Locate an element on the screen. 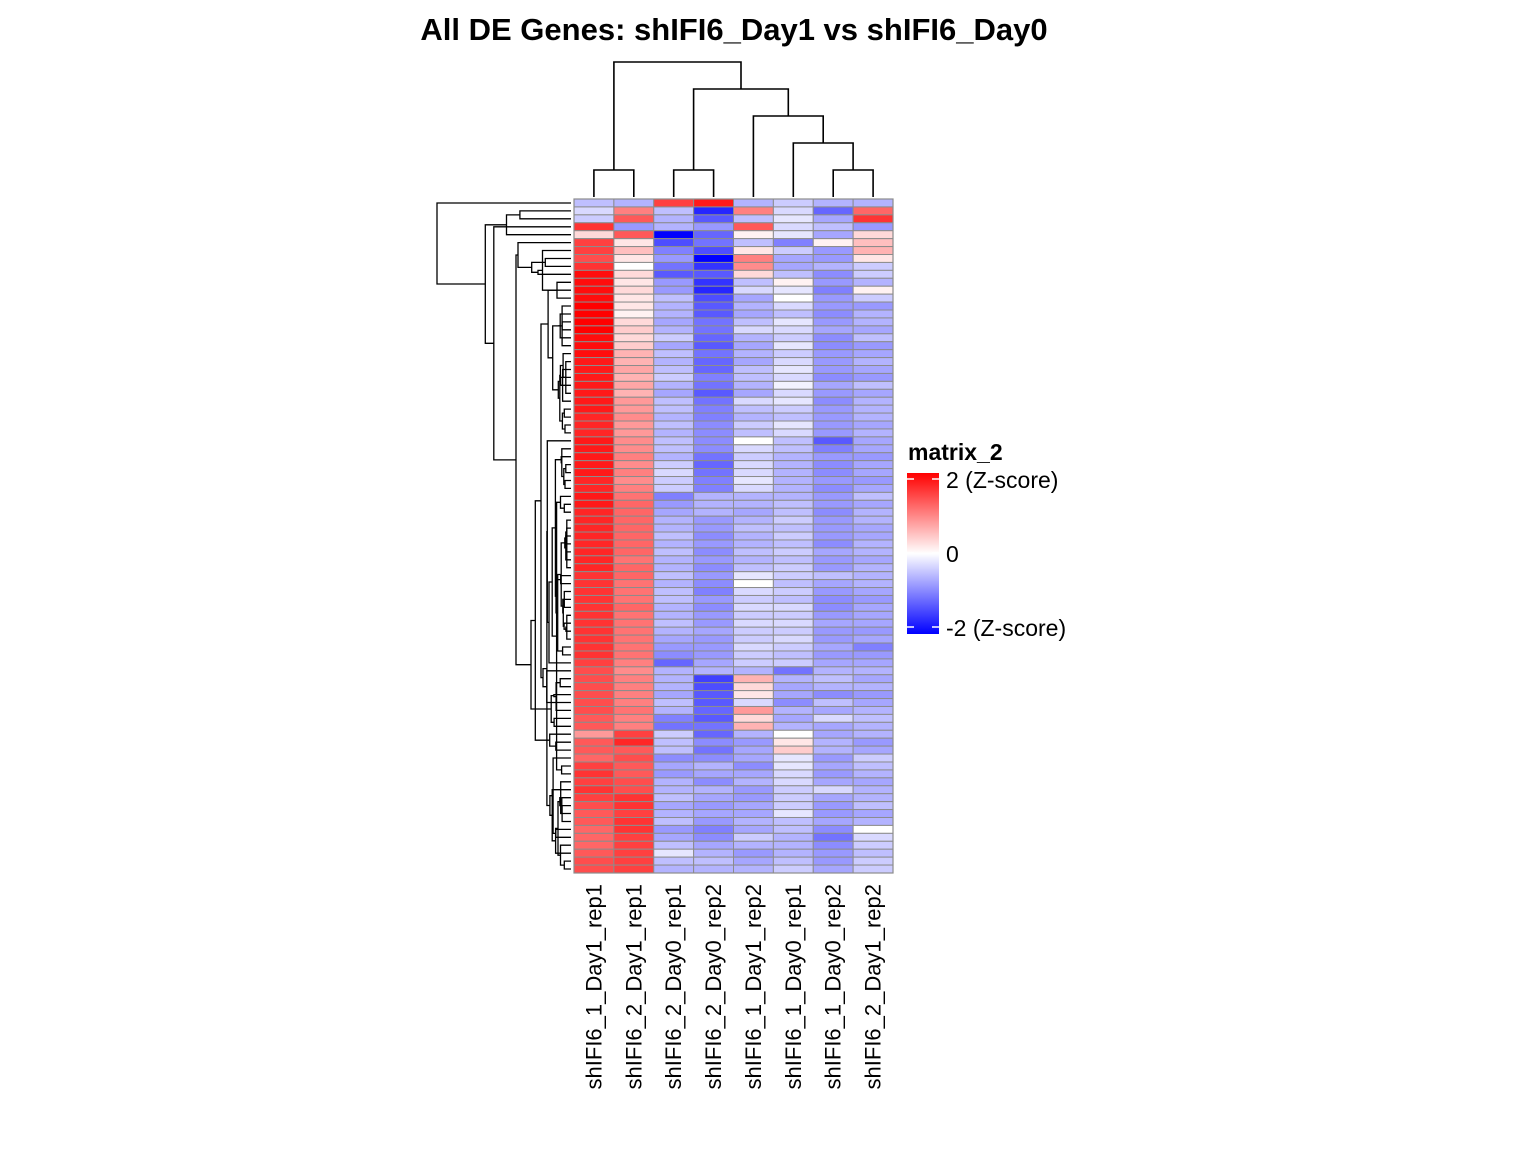  heatmap-cell-r71-c3 is located at coordinates (714, 766).